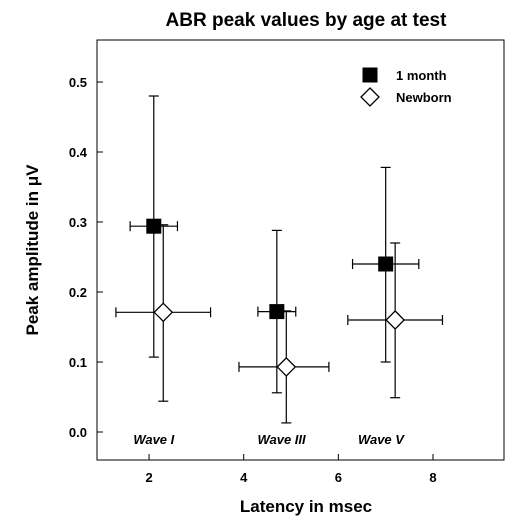 The width and height of the screenshot is (509, 523). I want to click on annotations: Wave I Wave III Wave V, so click(269, 439).